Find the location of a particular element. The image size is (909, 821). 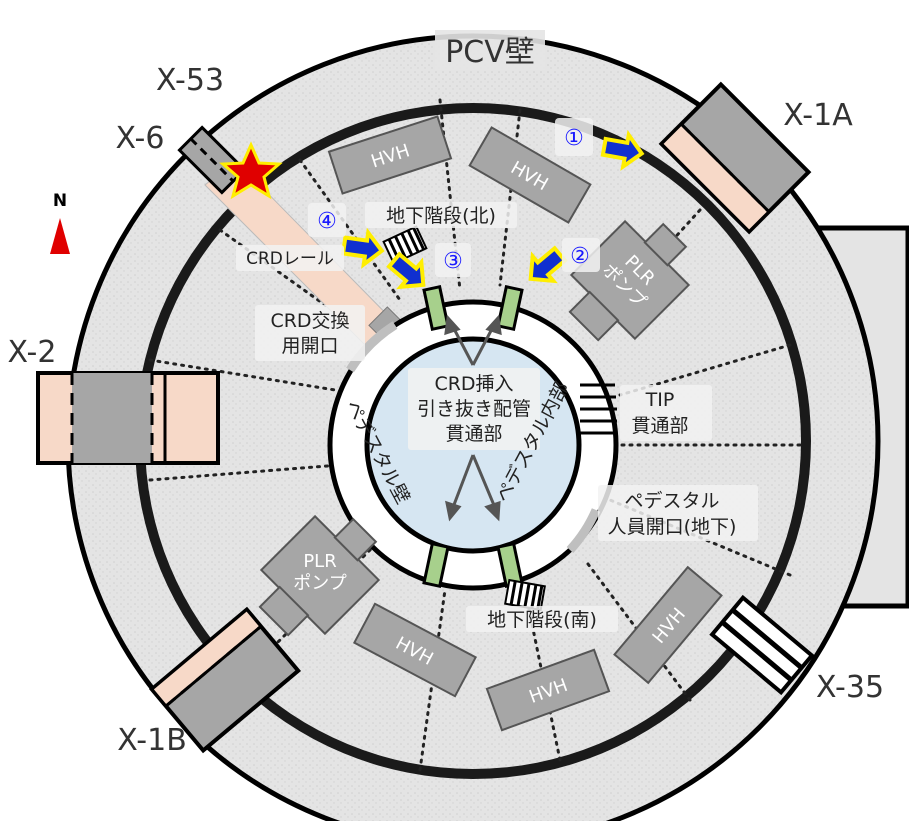

hvh-unit-2: HVH is located at coordinates (530, 175).